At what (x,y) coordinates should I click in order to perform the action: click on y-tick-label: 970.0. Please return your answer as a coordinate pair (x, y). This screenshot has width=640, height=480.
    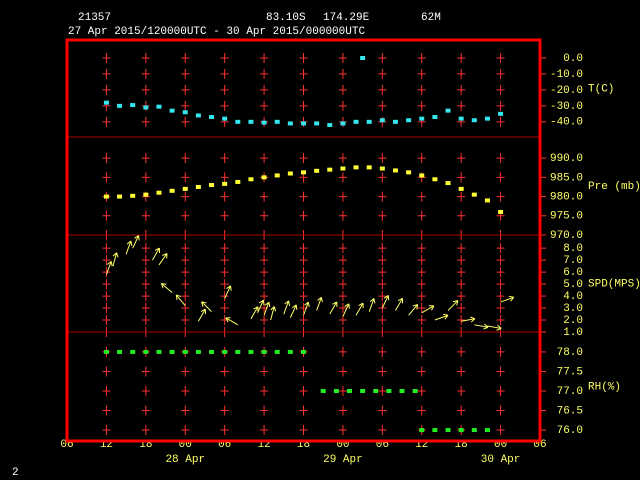
    Looking at the image, I should click on (566, 236).